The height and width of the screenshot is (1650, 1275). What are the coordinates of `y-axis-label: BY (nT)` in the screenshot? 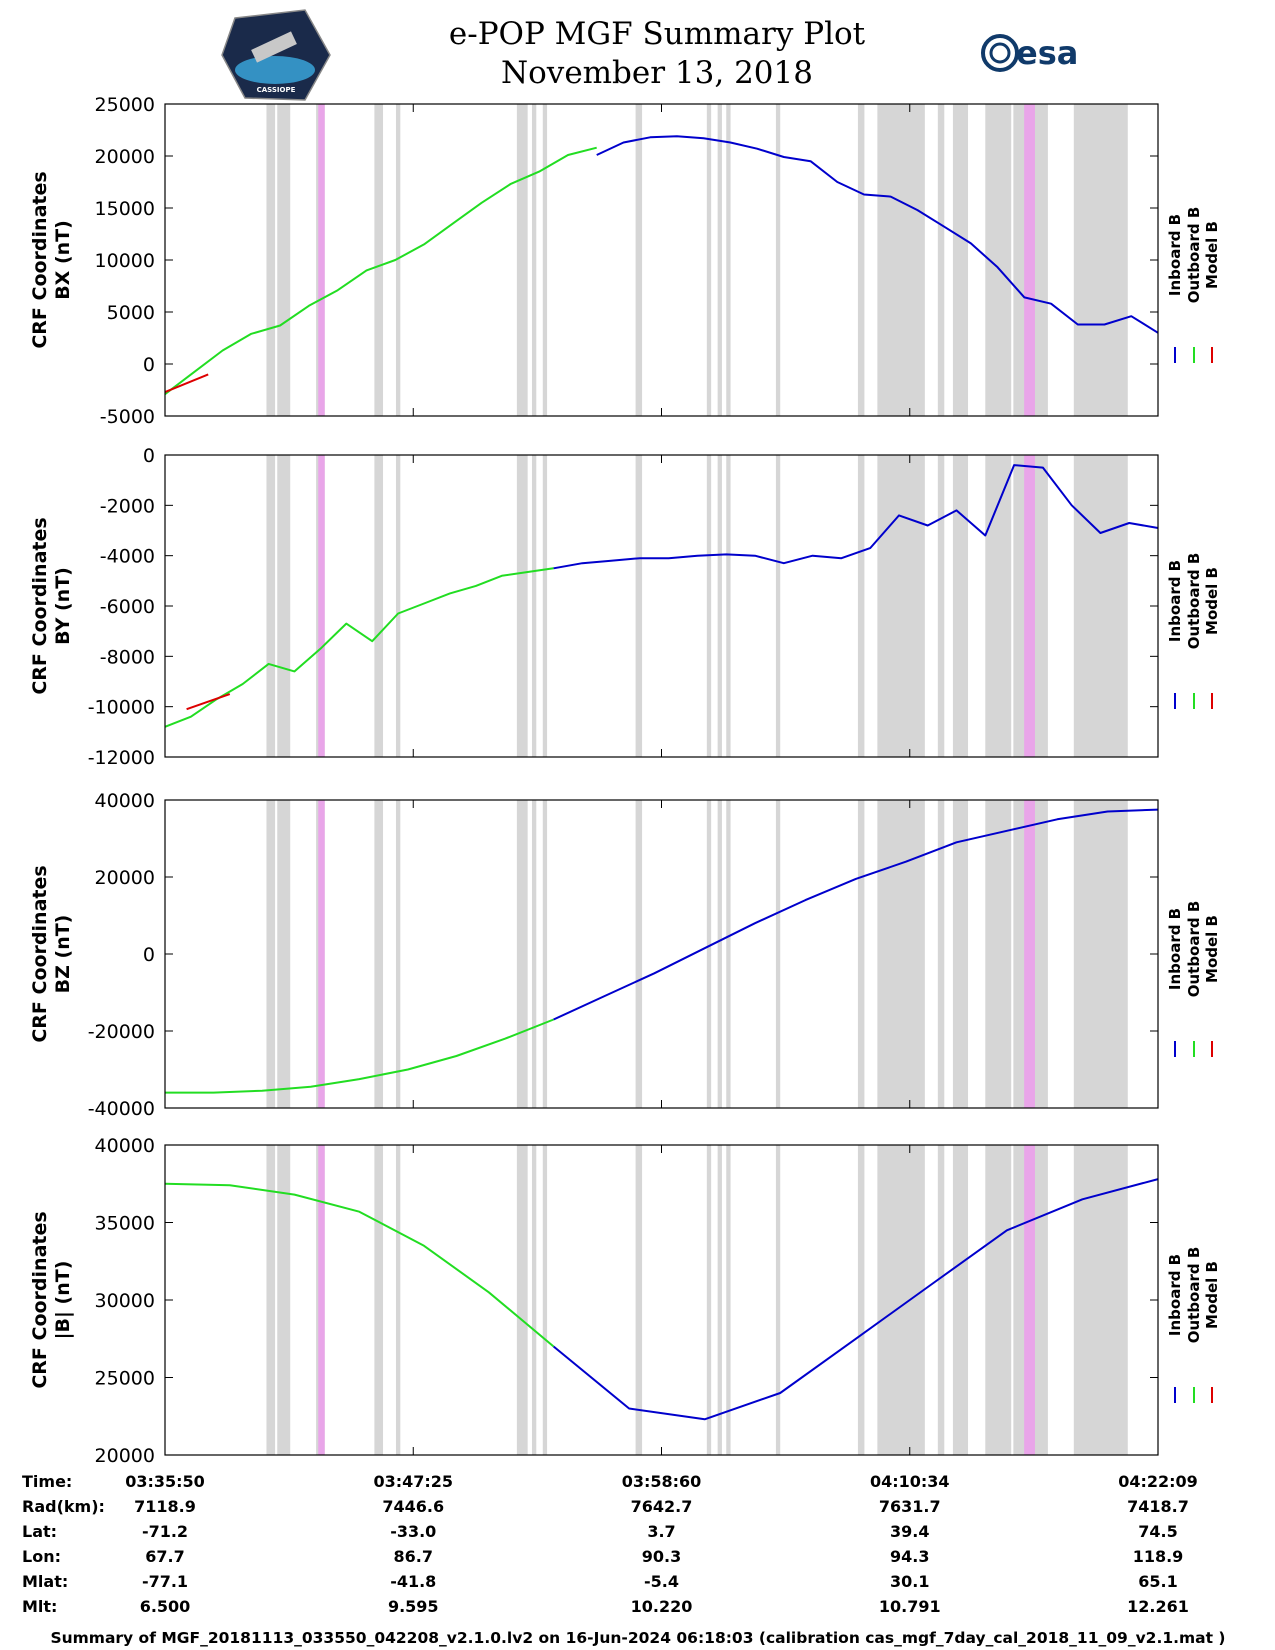 It's located at (63, 606).